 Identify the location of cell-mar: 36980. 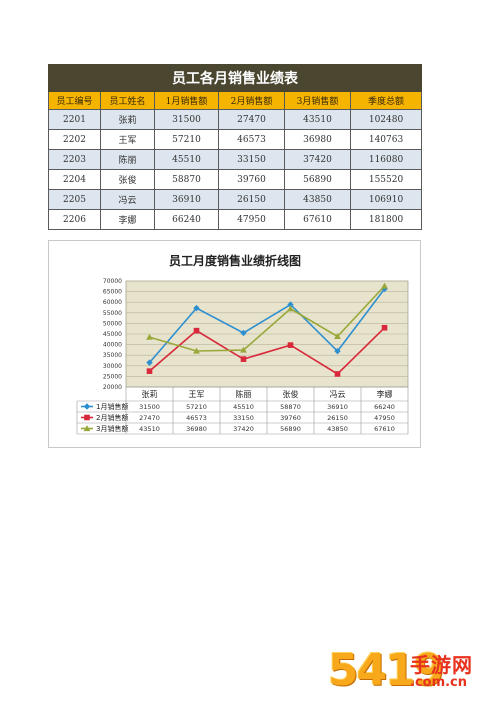
(317, 139).